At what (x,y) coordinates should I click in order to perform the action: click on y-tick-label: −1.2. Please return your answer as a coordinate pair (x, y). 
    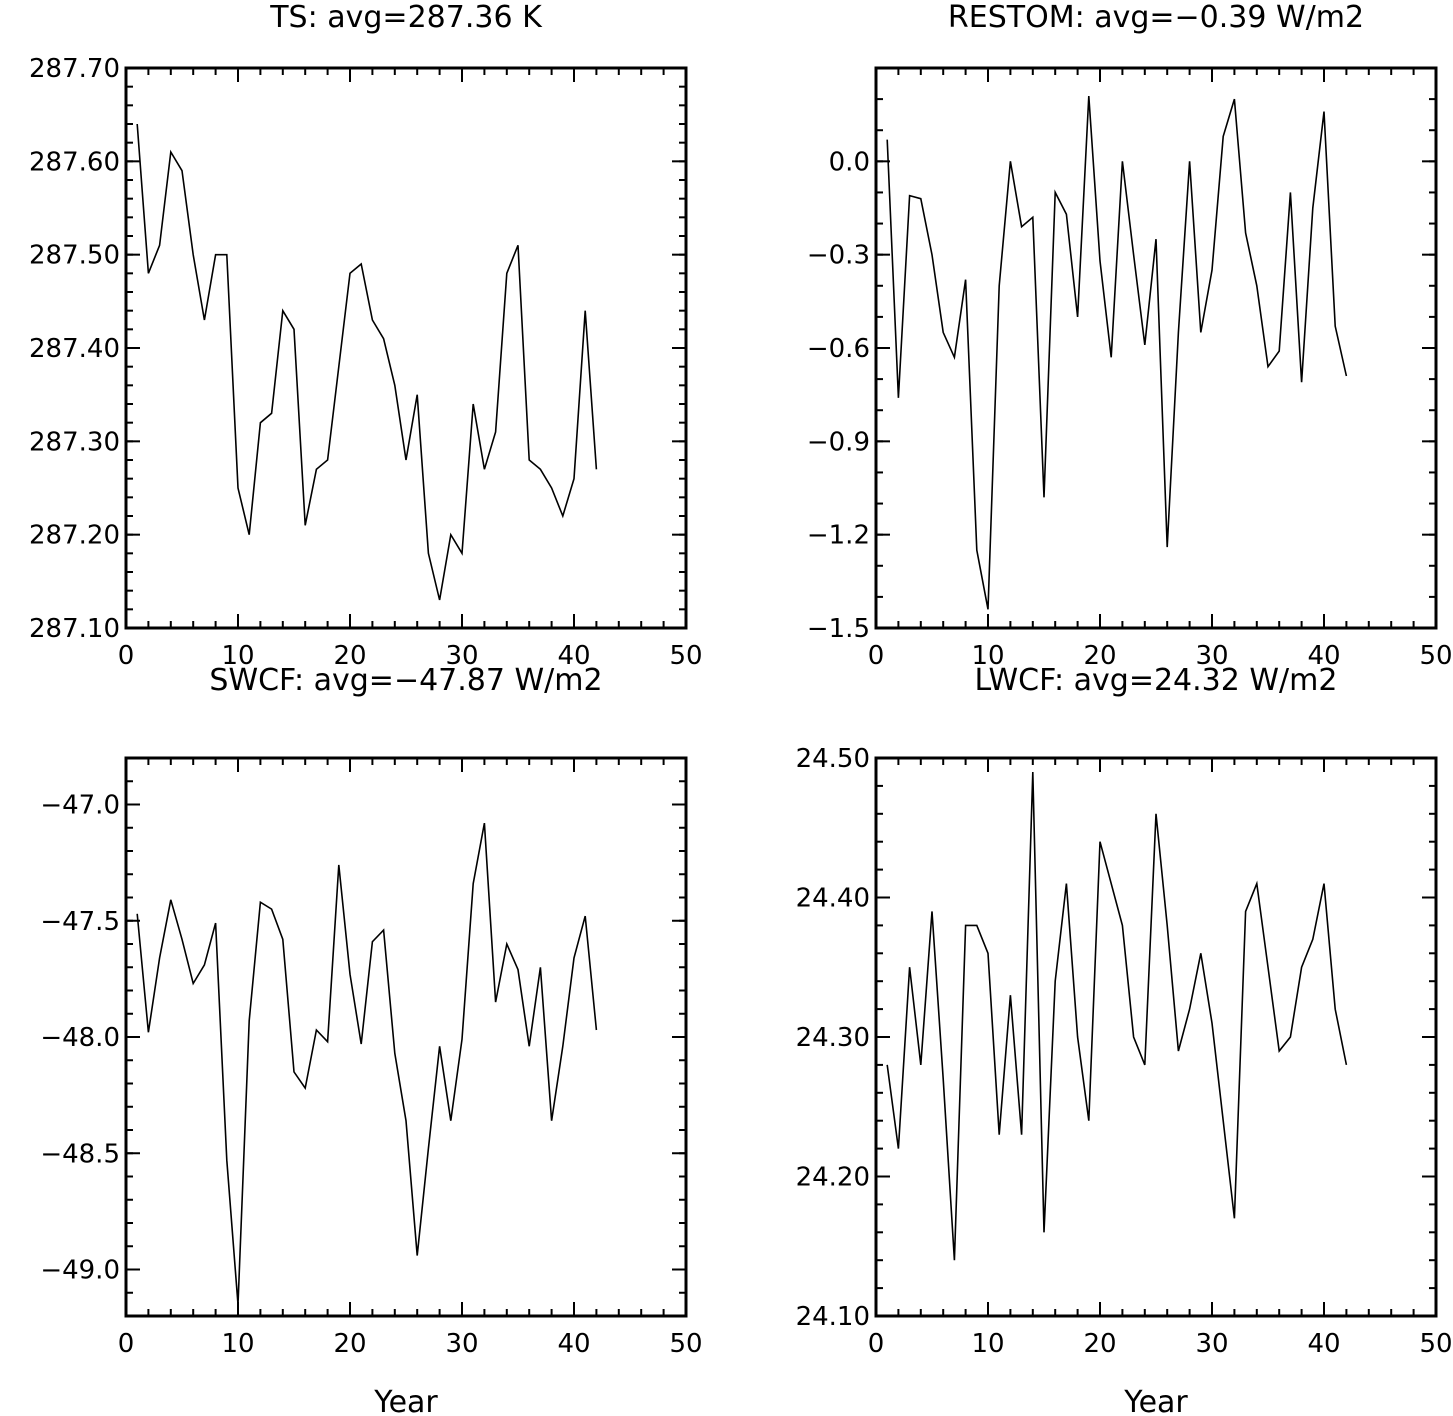
    Looking at the image, I should click on (838, 536).